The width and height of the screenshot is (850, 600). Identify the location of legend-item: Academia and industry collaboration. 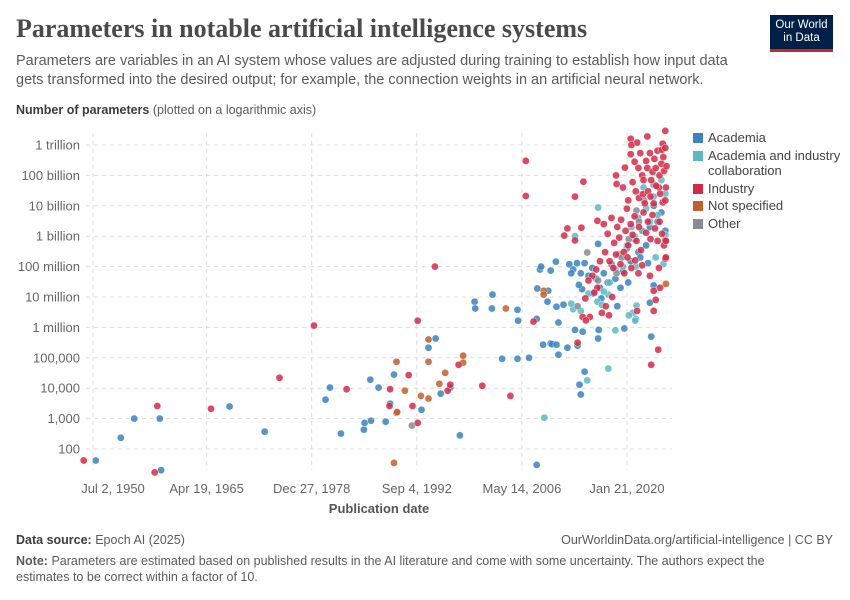
(770, 163).